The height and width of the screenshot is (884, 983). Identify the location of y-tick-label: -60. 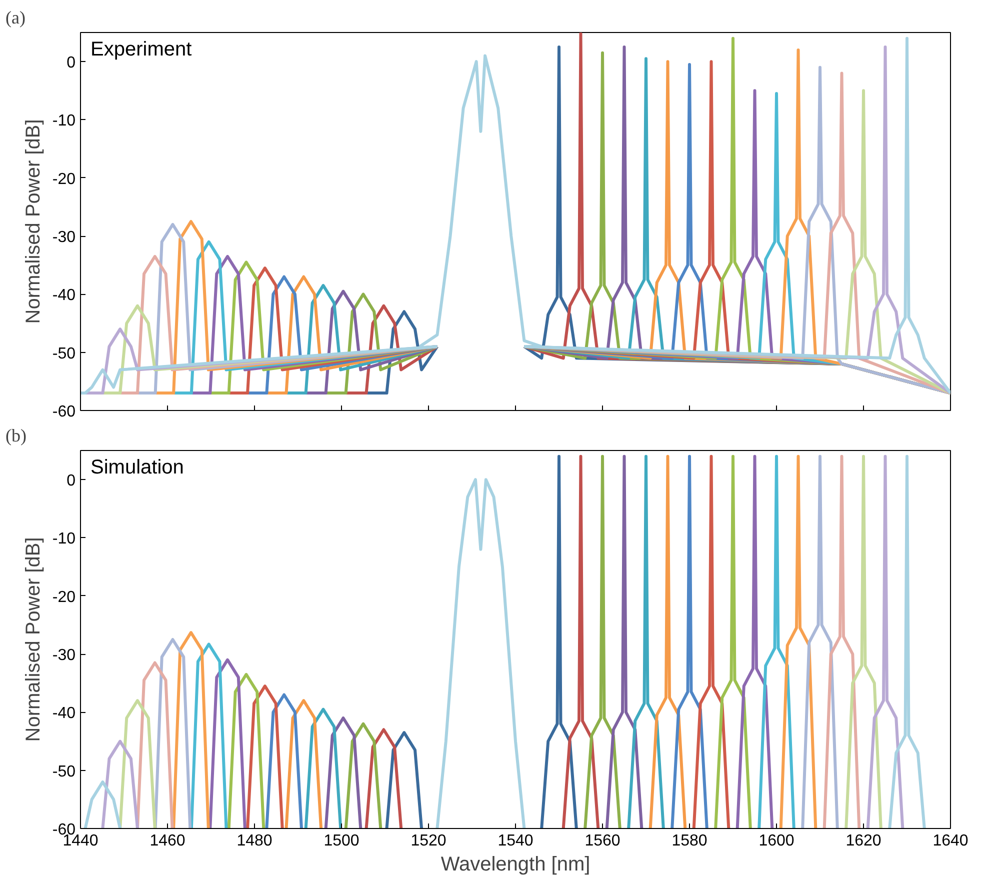
(64, 412).